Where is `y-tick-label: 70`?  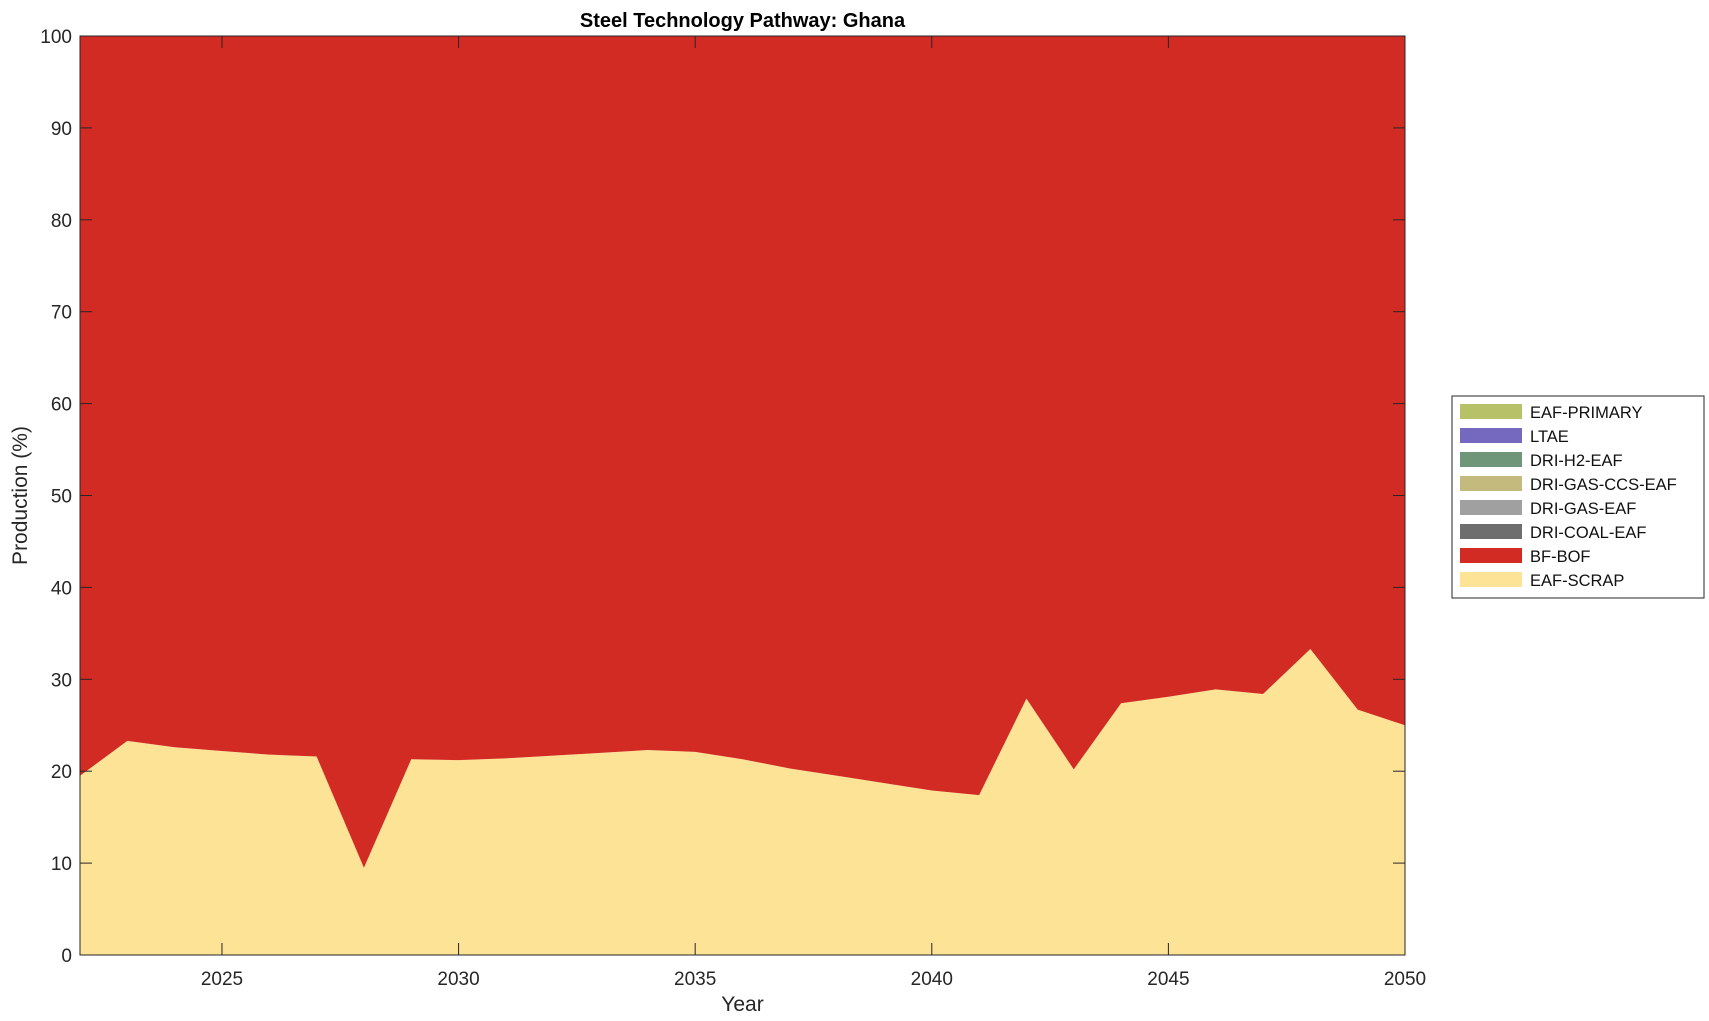 y-tick-label: 70 is located at coordinates (61, 313).